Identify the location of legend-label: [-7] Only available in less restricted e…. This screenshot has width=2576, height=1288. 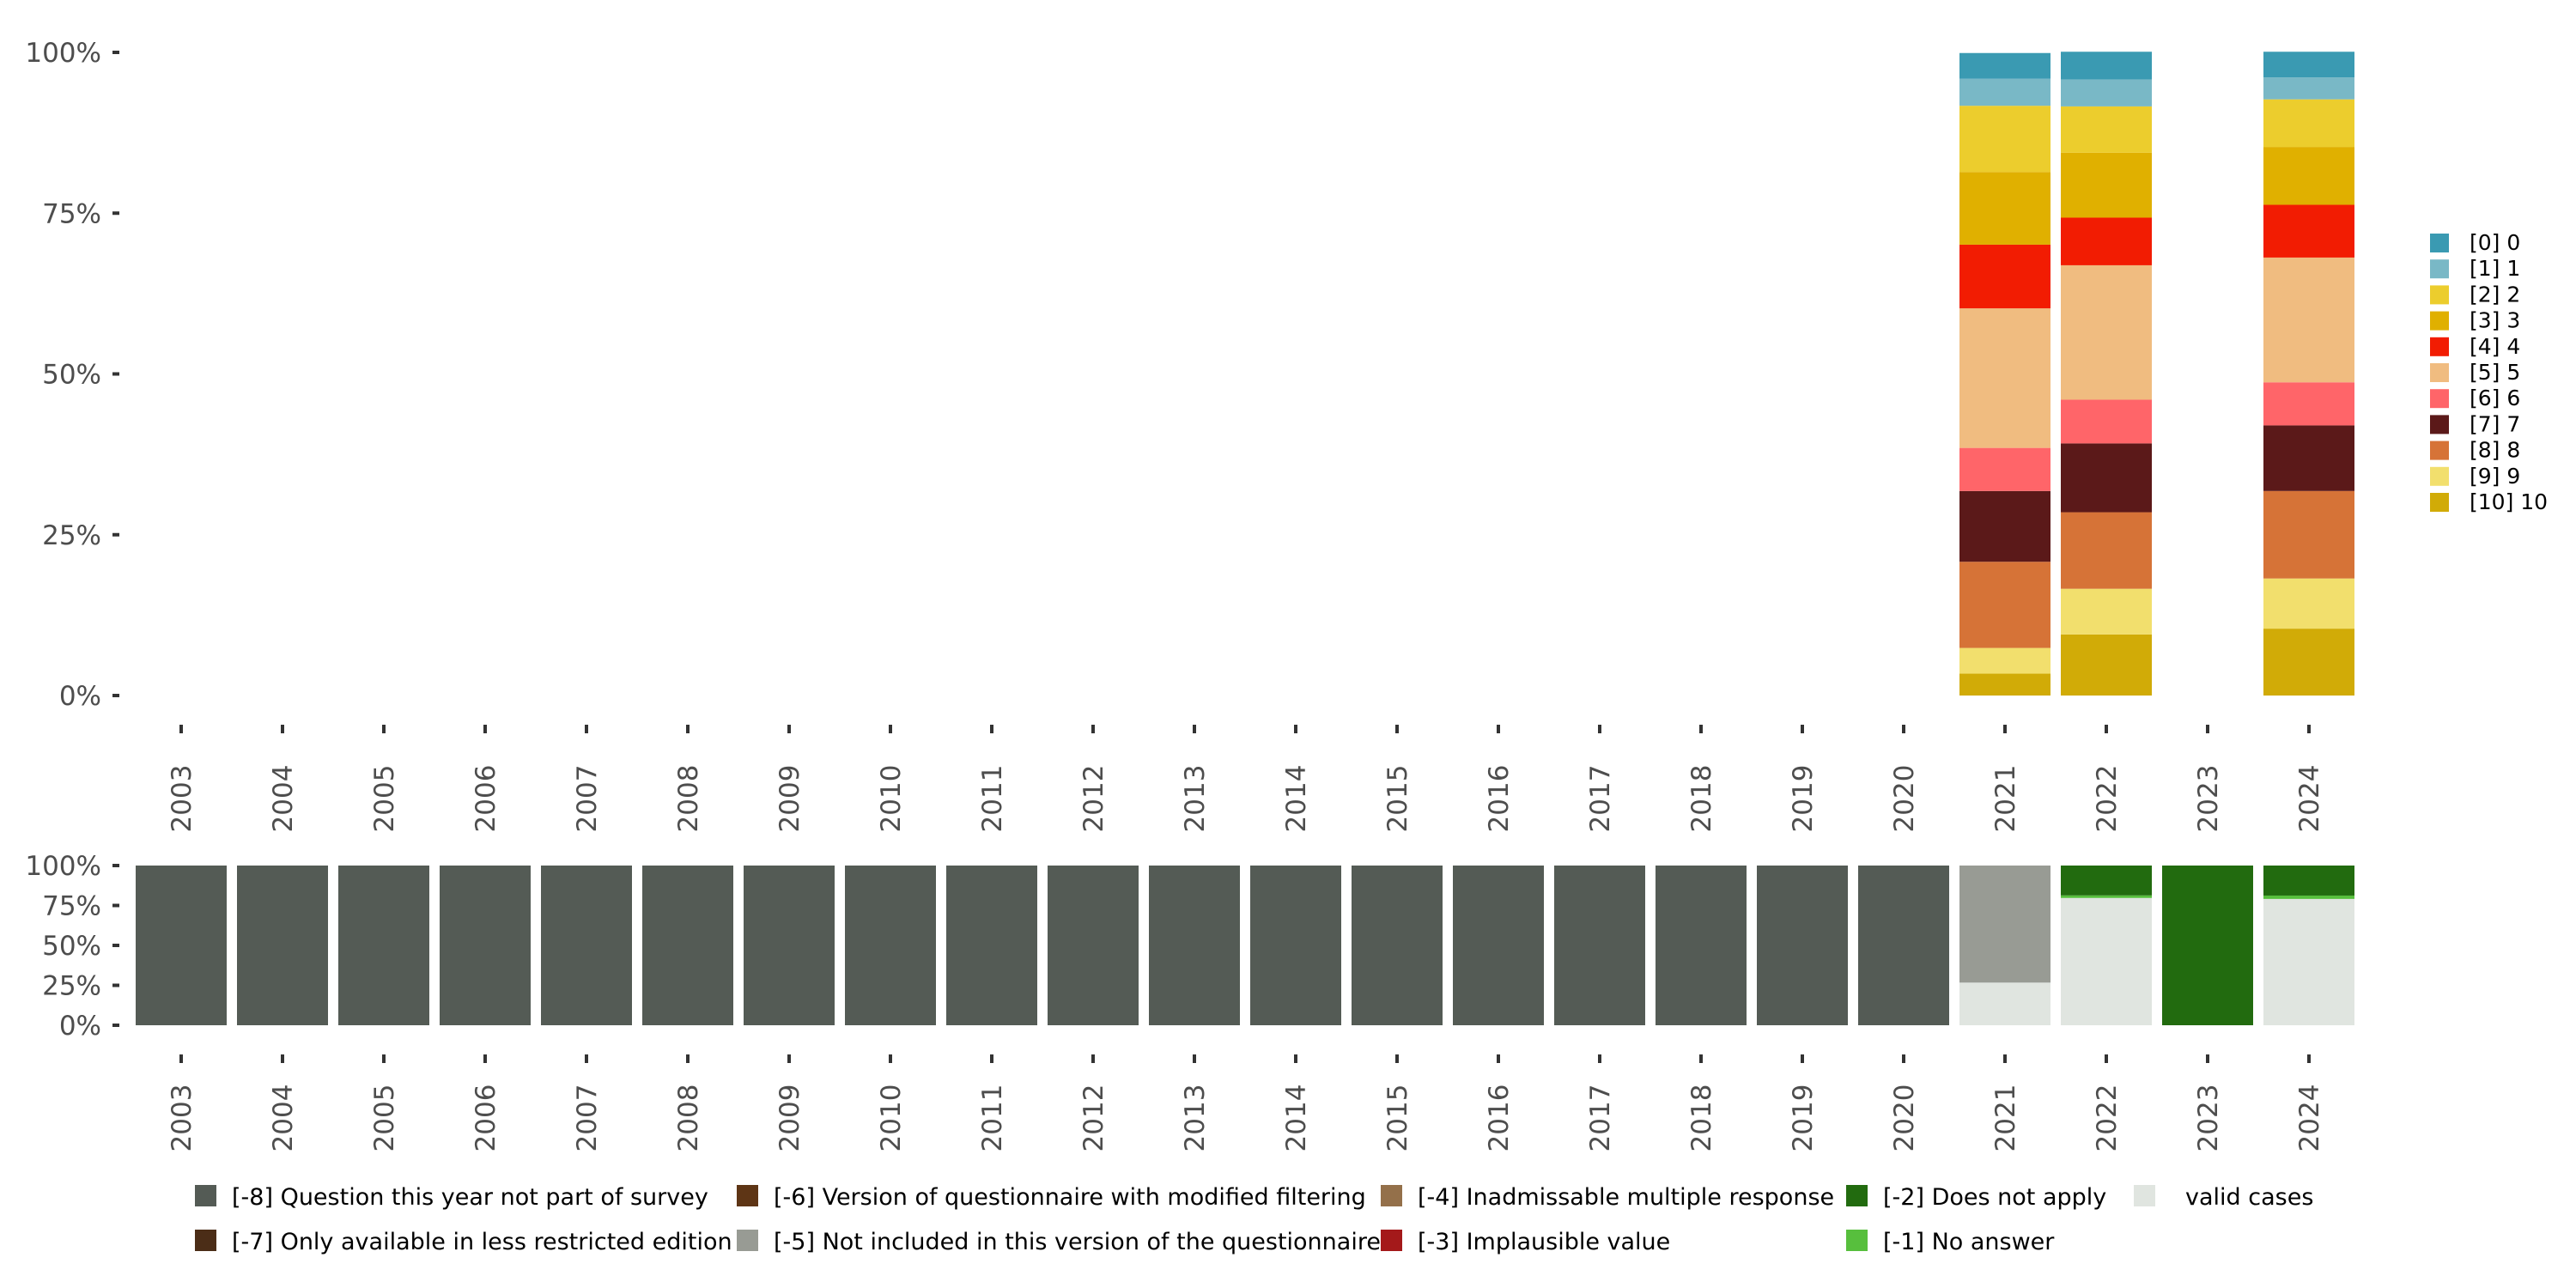
(482, 1242).